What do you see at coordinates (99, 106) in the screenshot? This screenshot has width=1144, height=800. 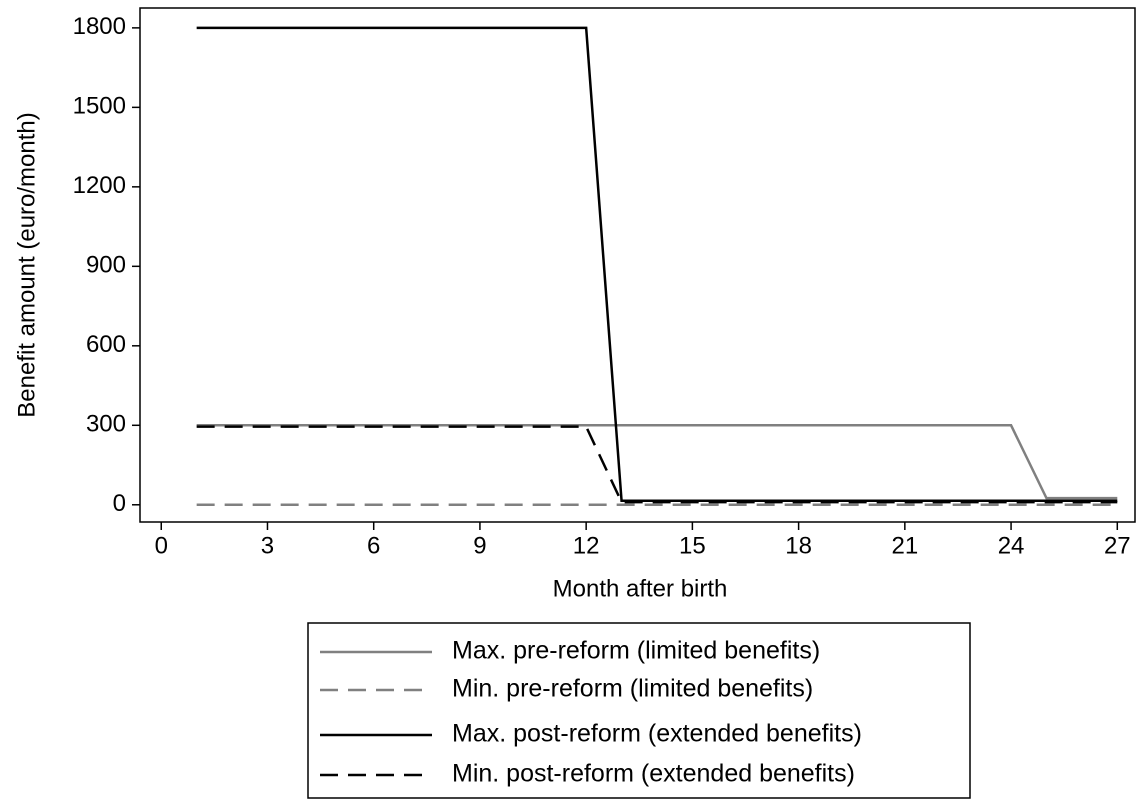 I see `y-tick-label: 1500` at bounding box center [99, 106].